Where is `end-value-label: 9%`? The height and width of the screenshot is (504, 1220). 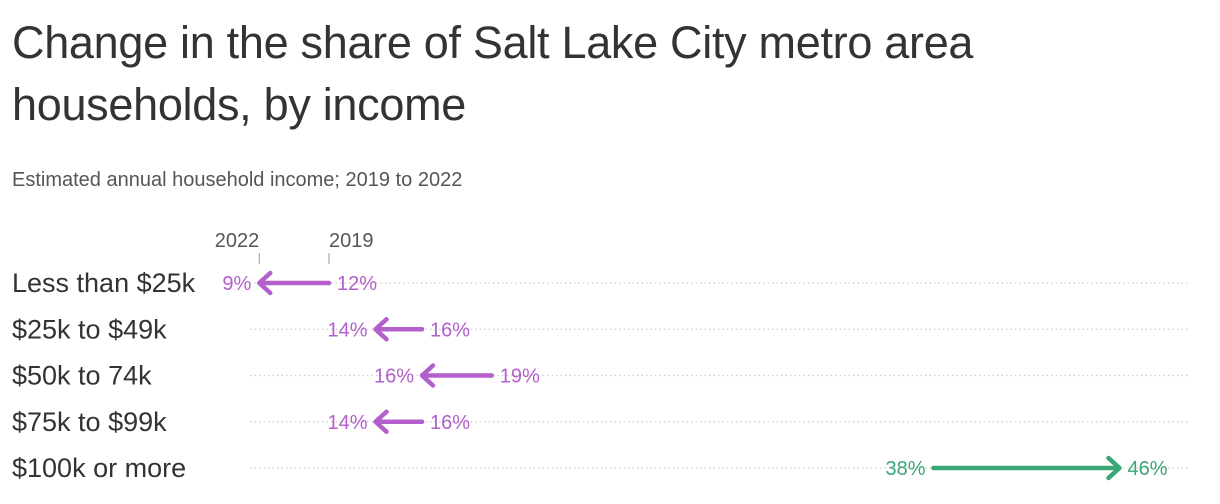 end-value-label: 9% is located at coordinates (236, 284).